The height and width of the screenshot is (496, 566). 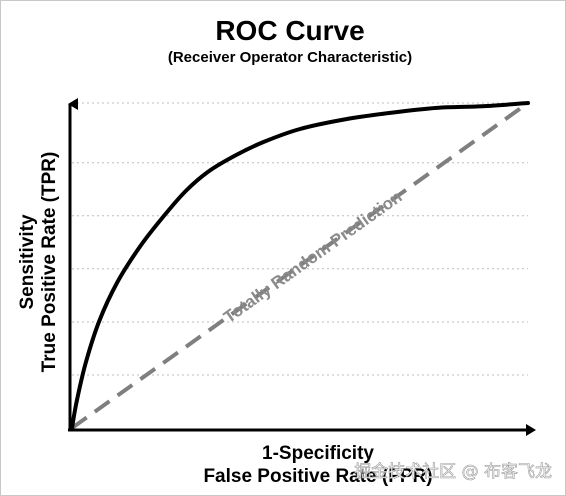 I want to click on watermark: 掘金技术社区 @ 布客飞龙, so click(x=453, y=472).